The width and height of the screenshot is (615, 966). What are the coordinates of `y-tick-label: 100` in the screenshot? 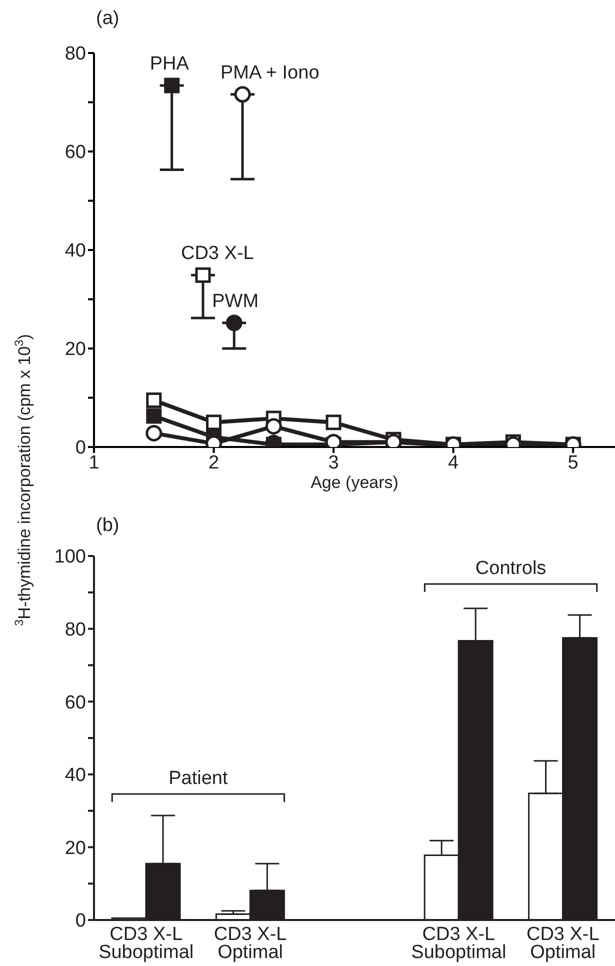 It's located at (70, 557).